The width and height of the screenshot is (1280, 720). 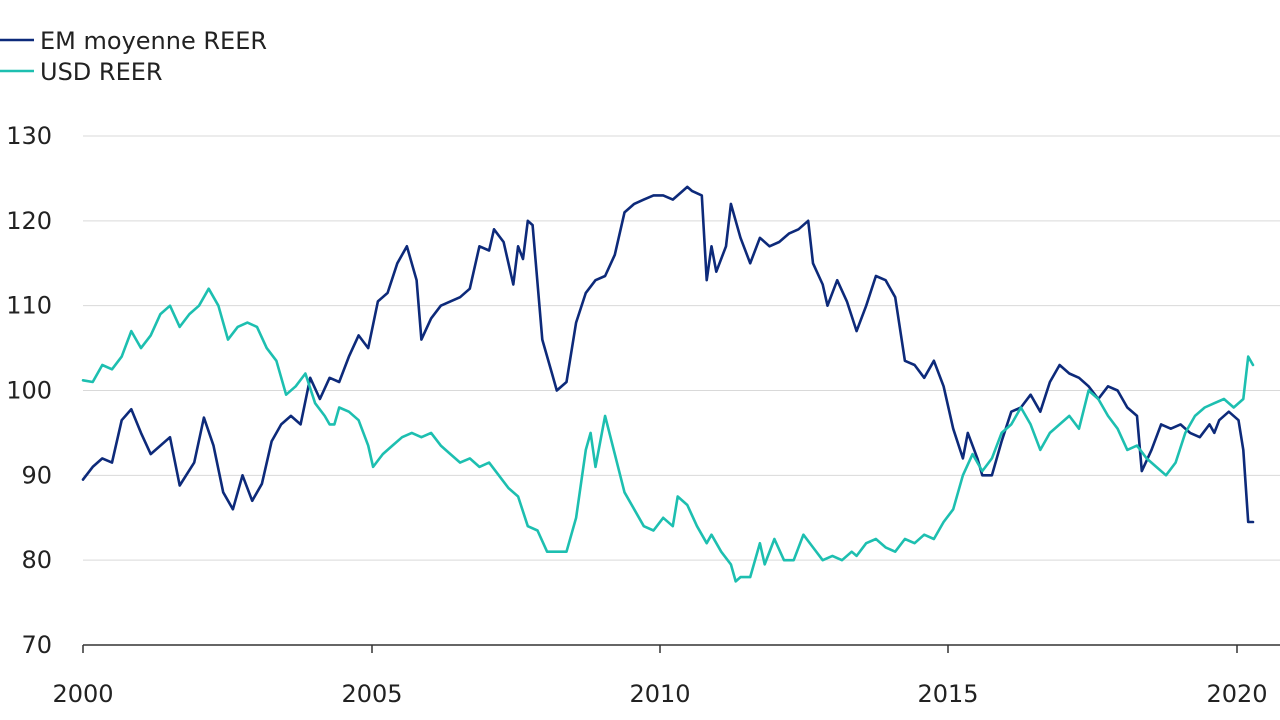 I want to click on y-tick-label: 90, so click(x=36, y=475).